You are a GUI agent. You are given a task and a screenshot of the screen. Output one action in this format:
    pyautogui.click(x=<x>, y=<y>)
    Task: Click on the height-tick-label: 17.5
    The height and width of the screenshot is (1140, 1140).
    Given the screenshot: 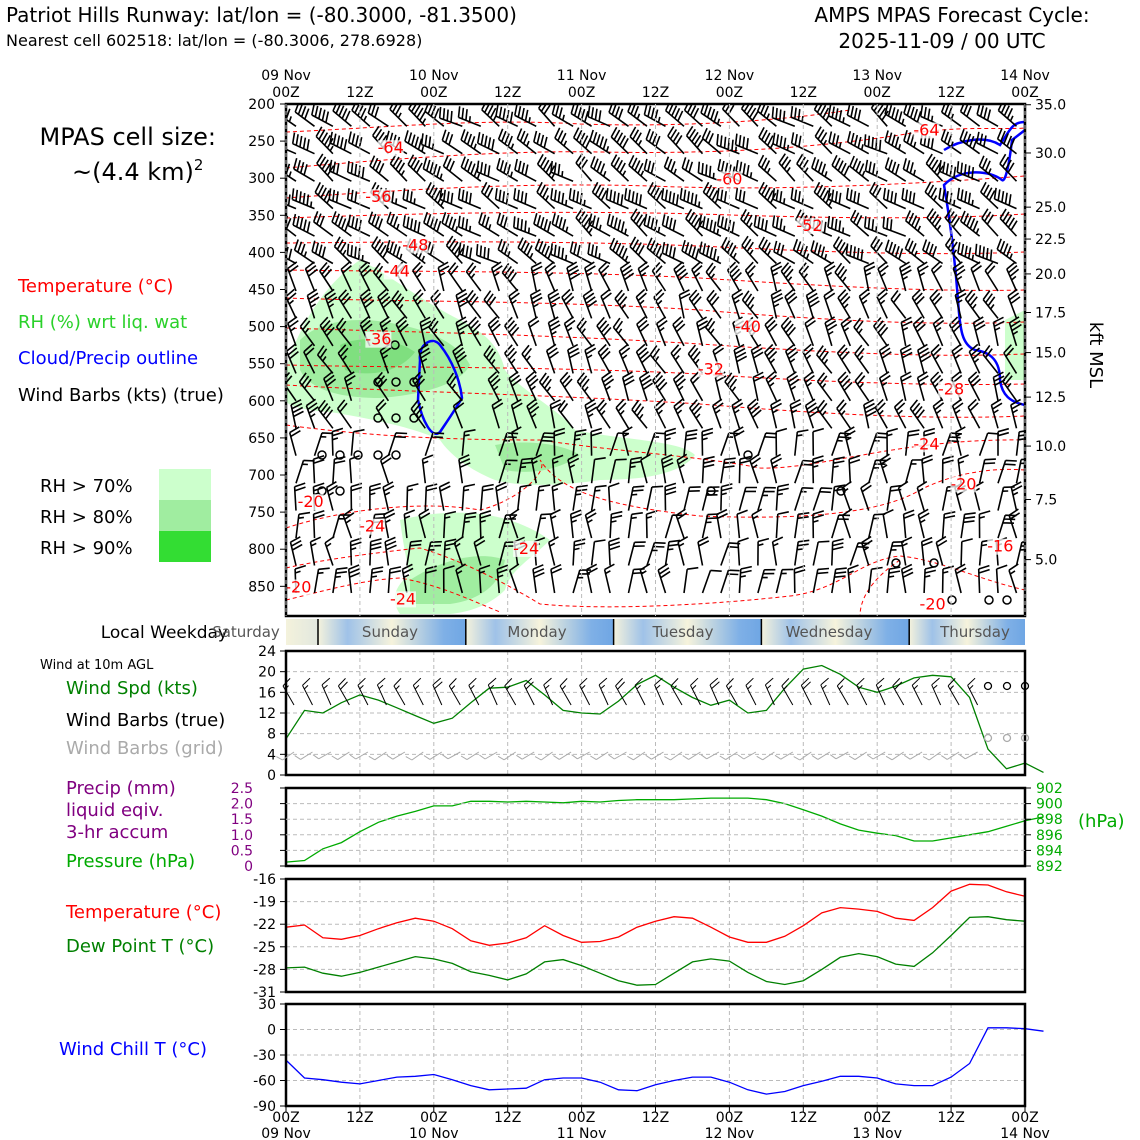 What is the action you would take?
    pyautogui.click(x=1050, y=314)
    